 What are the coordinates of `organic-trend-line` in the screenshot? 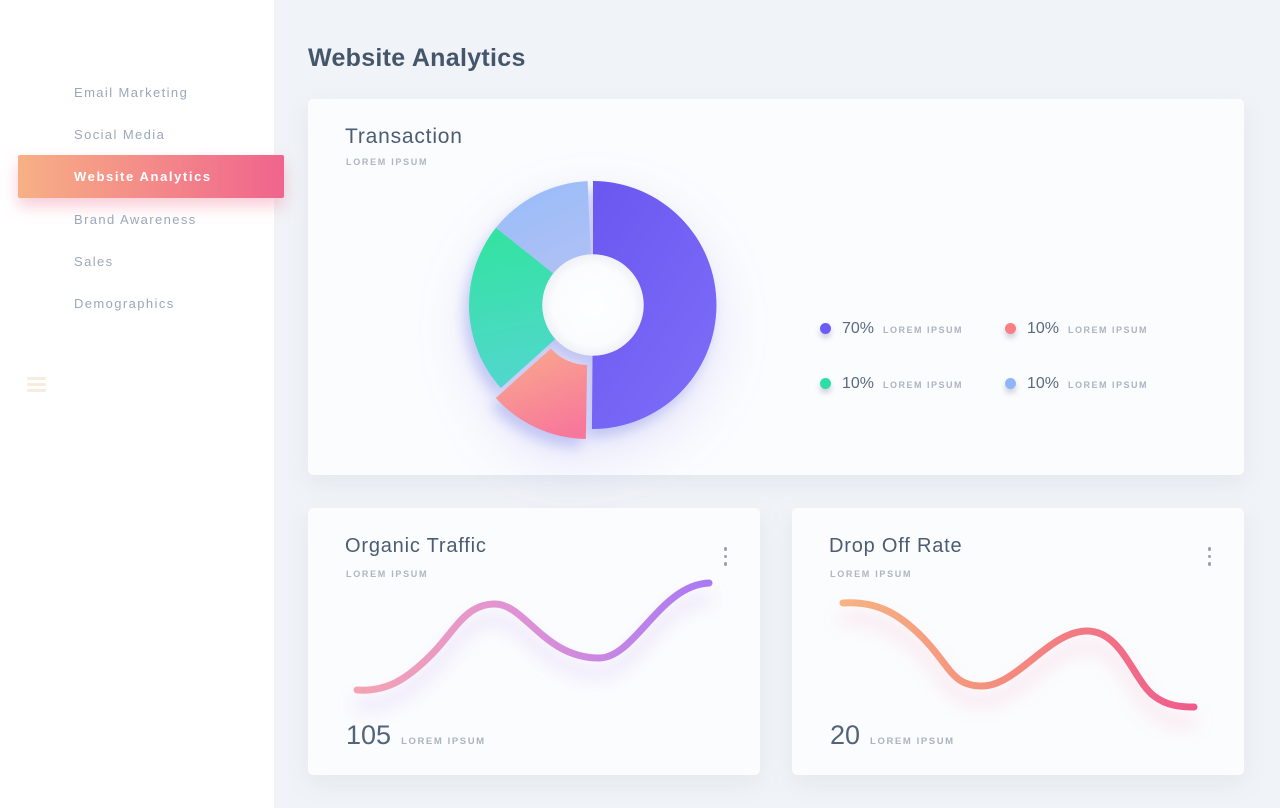 It's located at (533, 636).